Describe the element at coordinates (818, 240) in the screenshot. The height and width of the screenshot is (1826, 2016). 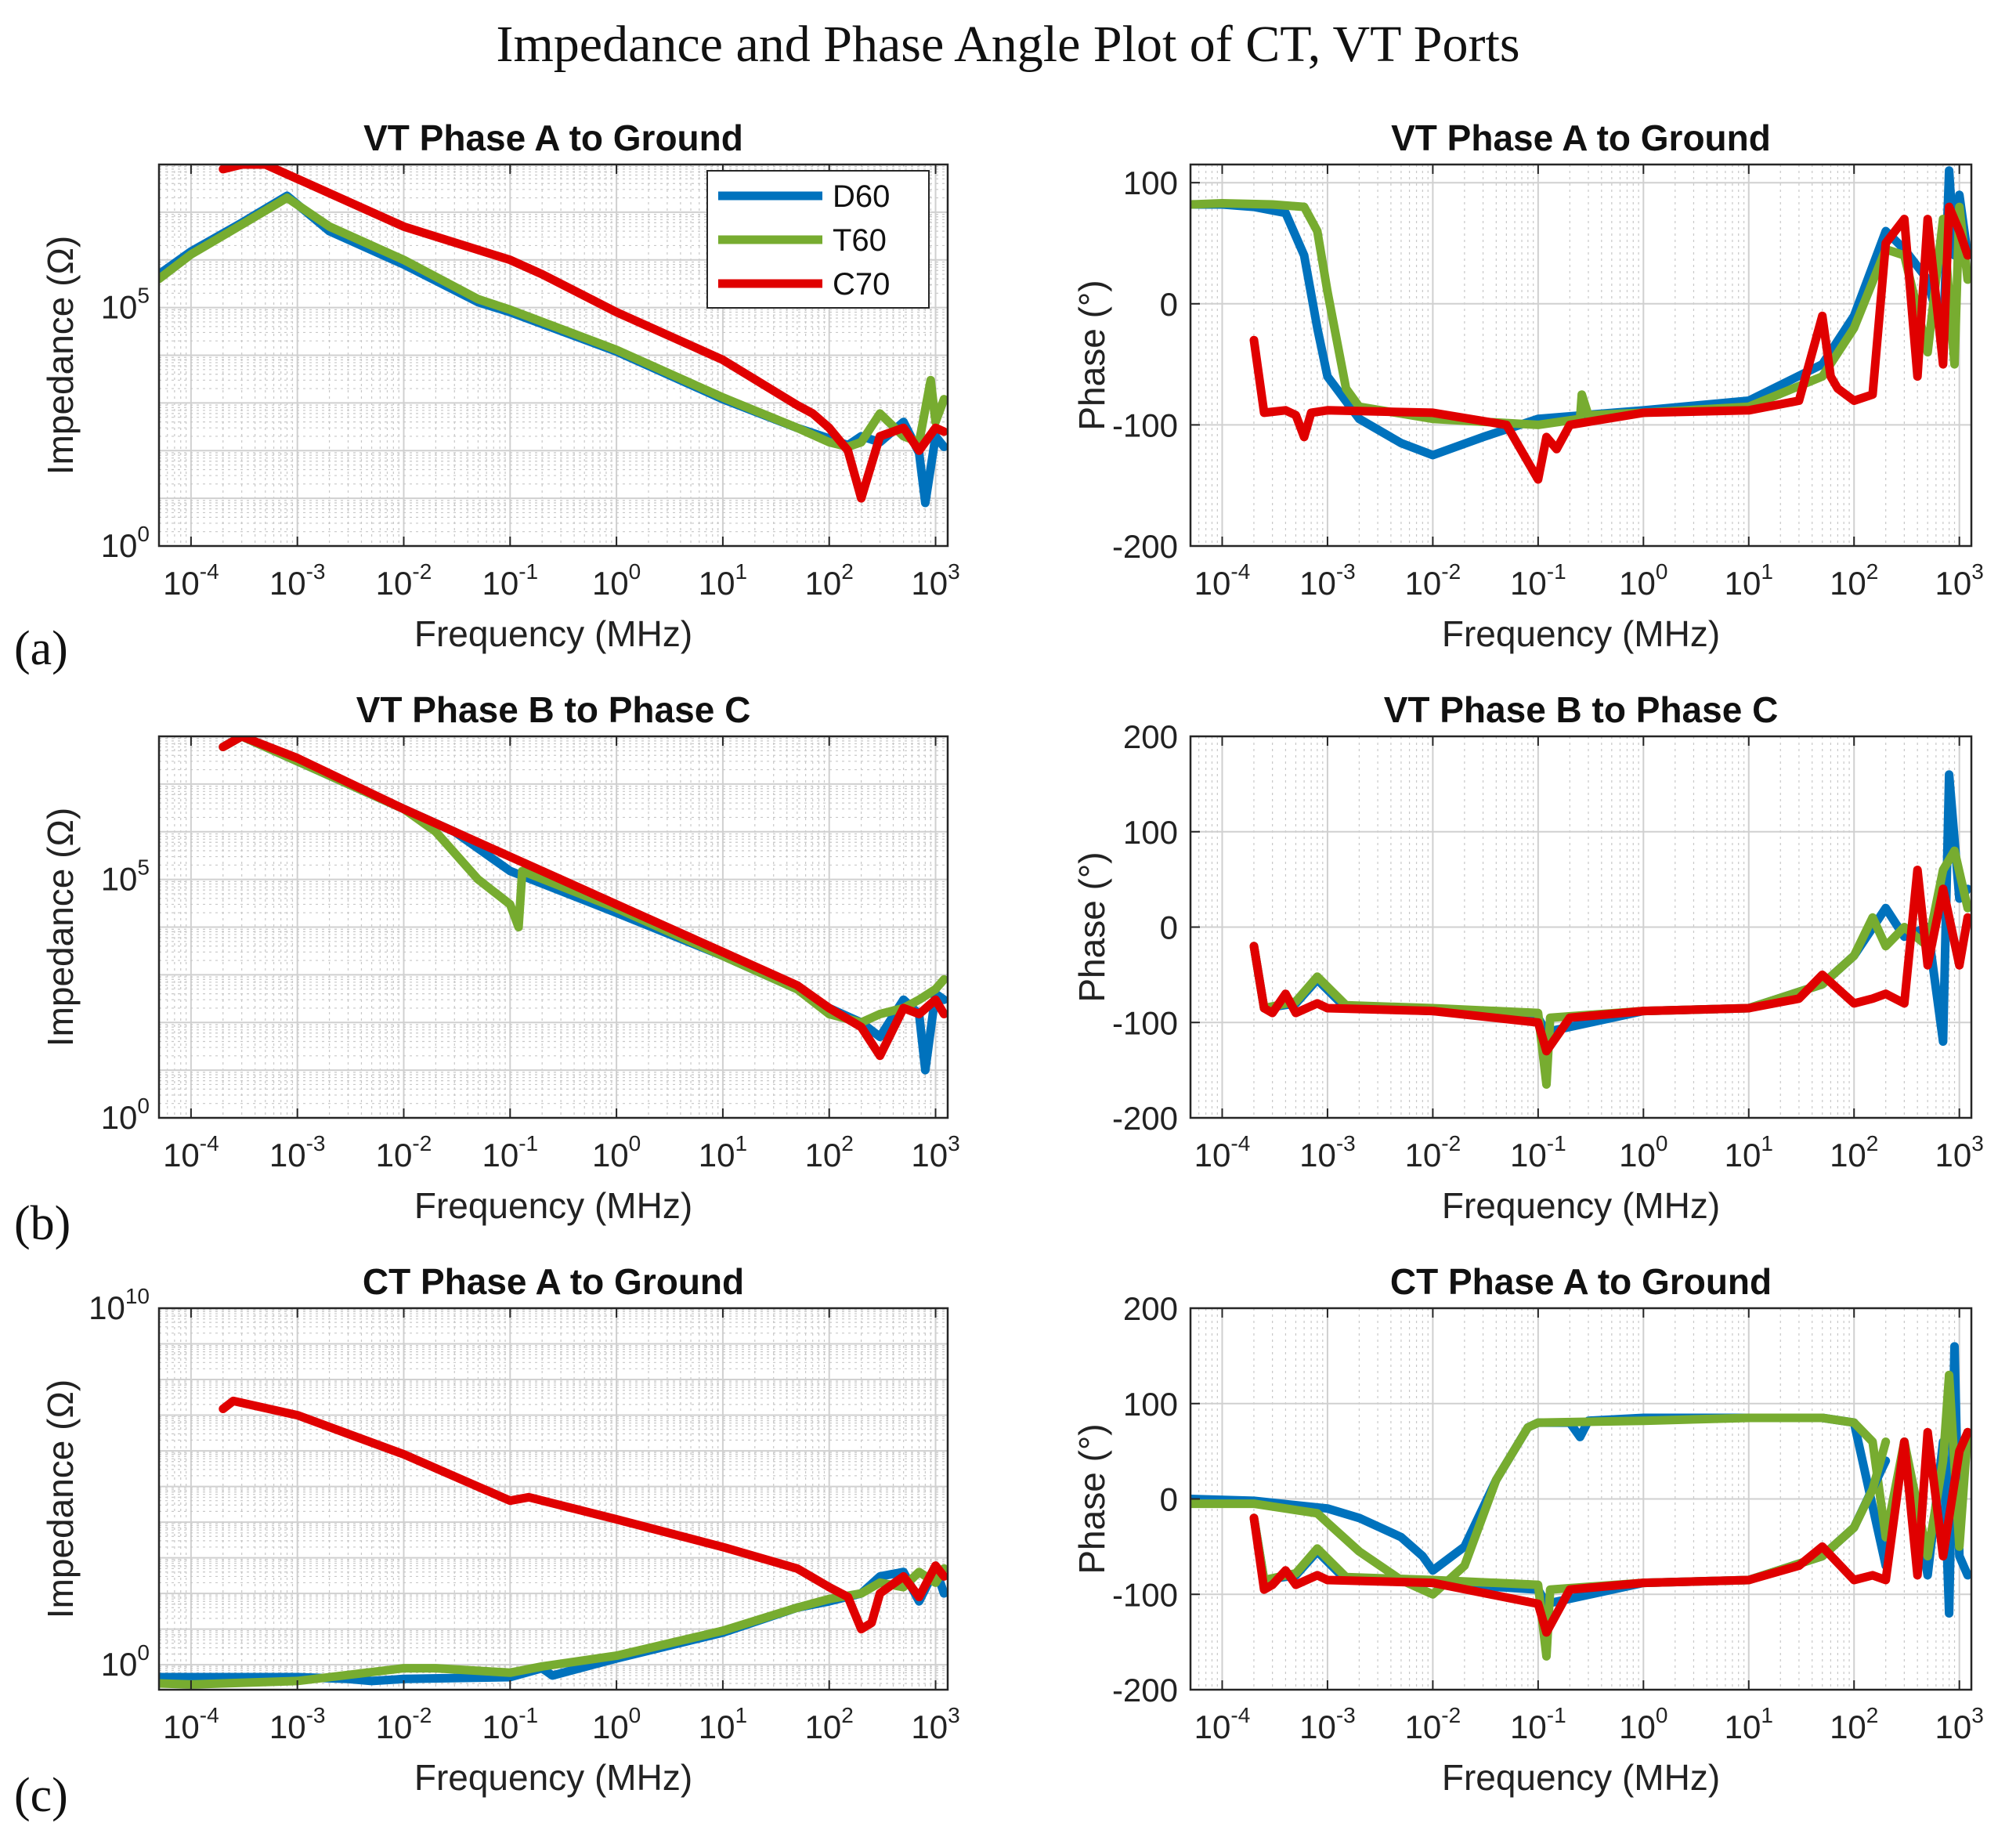
I see `legend: D60 T60 C70` at that location.